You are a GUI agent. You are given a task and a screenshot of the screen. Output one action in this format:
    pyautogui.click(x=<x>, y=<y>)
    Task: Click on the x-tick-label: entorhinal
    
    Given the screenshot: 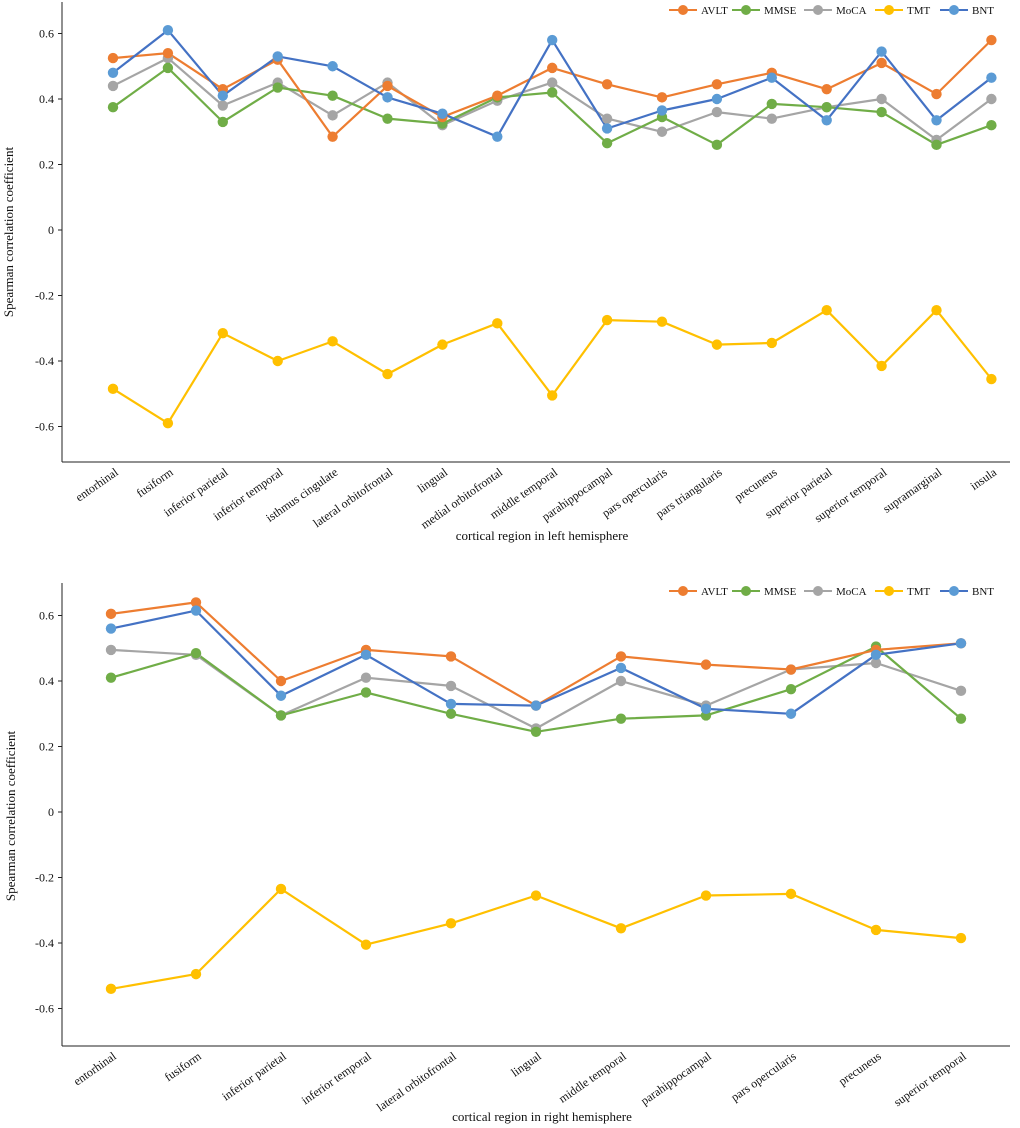 What is the action you would take?
    pyautogui.click(x=95, y=1069)
    